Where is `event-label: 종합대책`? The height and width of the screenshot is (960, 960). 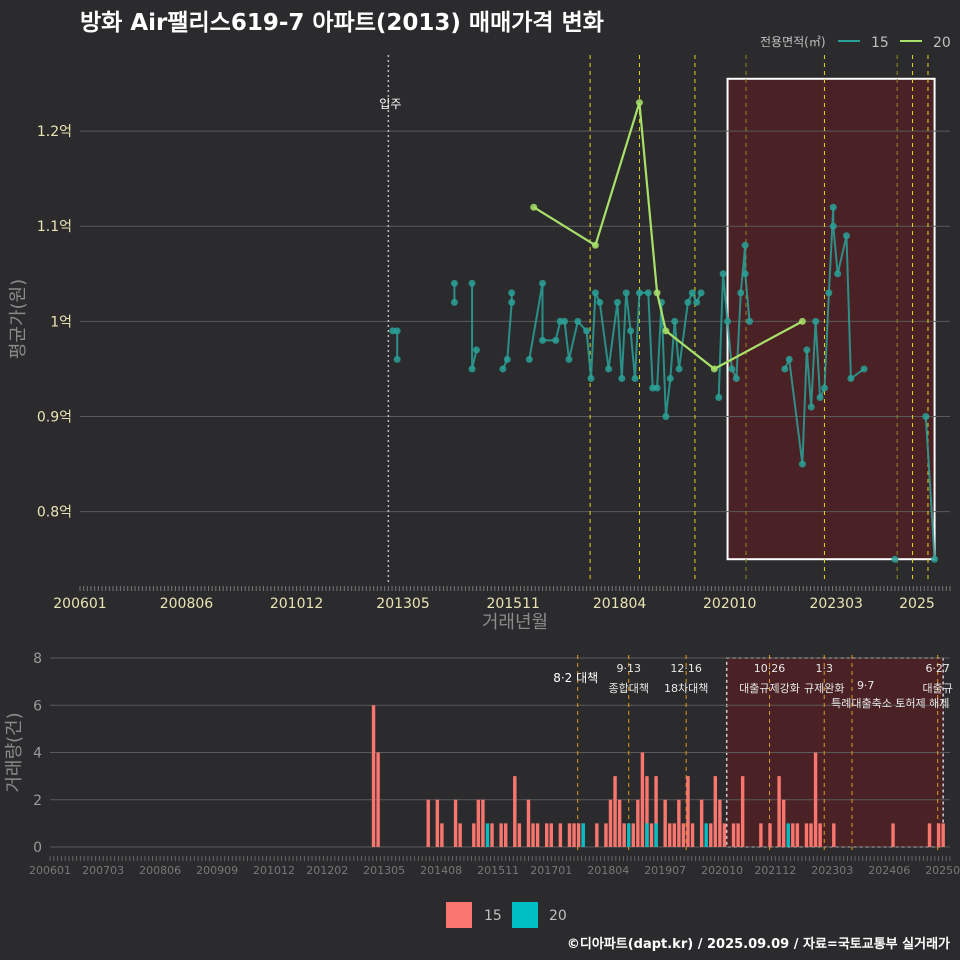
event-label: 종합대책 is located at coordinates (628, 688).